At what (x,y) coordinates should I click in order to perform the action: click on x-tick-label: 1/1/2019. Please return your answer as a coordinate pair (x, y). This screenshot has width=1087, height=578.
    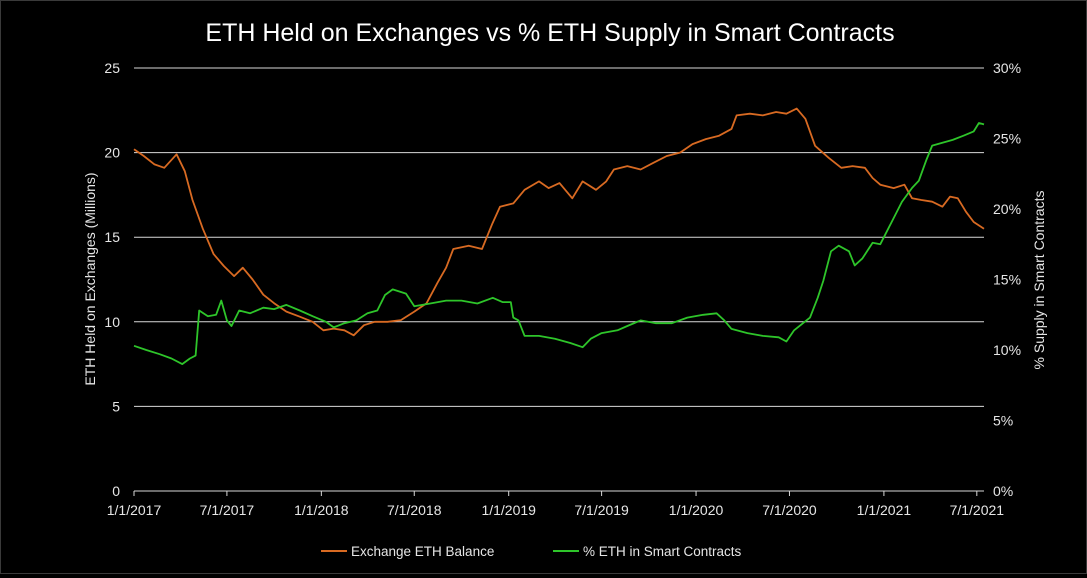
    Looking at the image, I should click on (508, 510).